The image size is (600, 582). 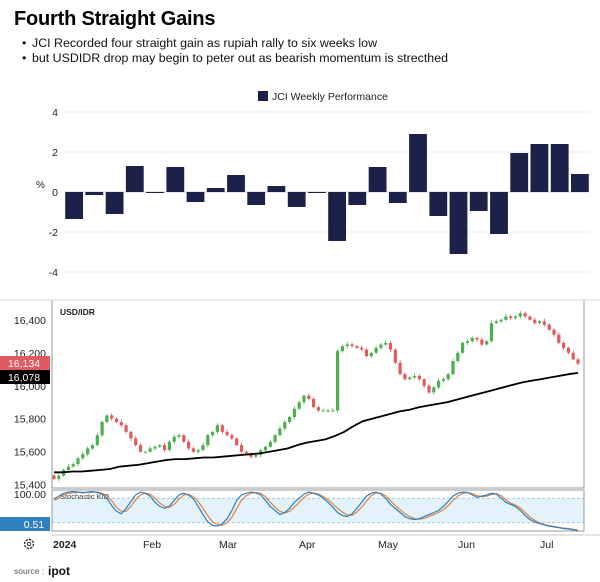 I want to click on bar-y-tick-label: 0, so click(x=55, y=193).